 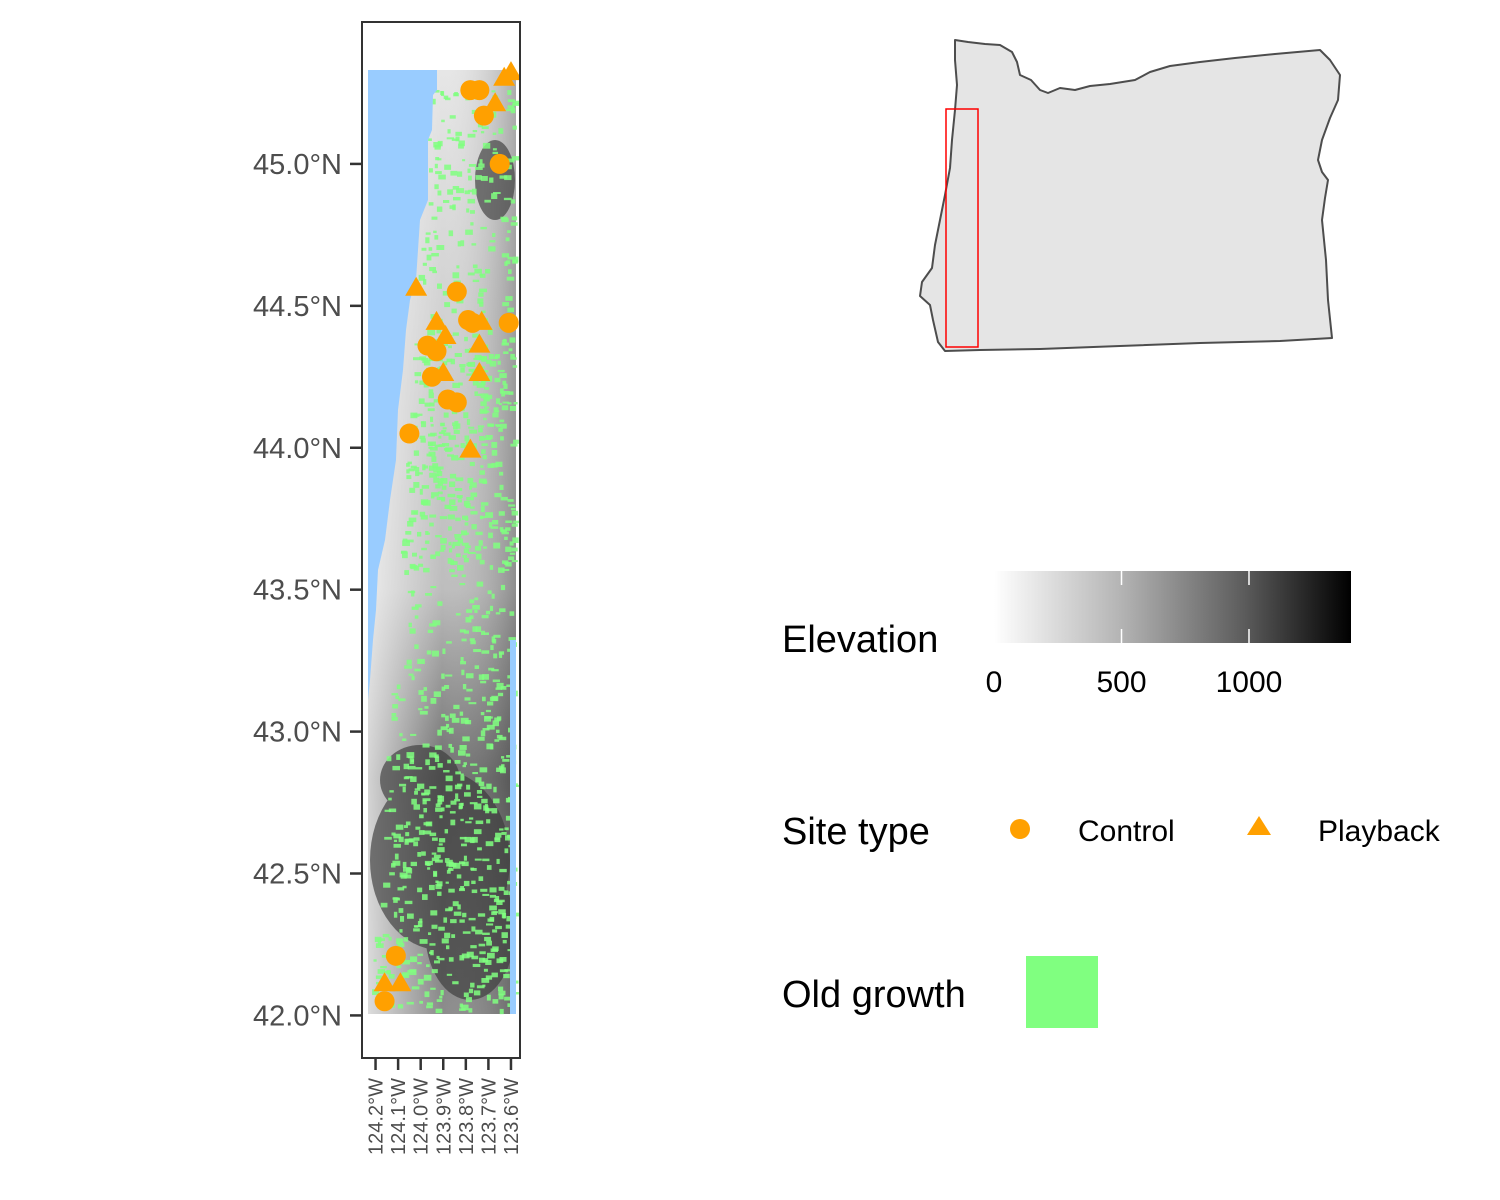 What do you see at coordinates (1121, 682) in the screenshot?
I see `elevation-tick-label: 500` at bounding box center [1121, 682].